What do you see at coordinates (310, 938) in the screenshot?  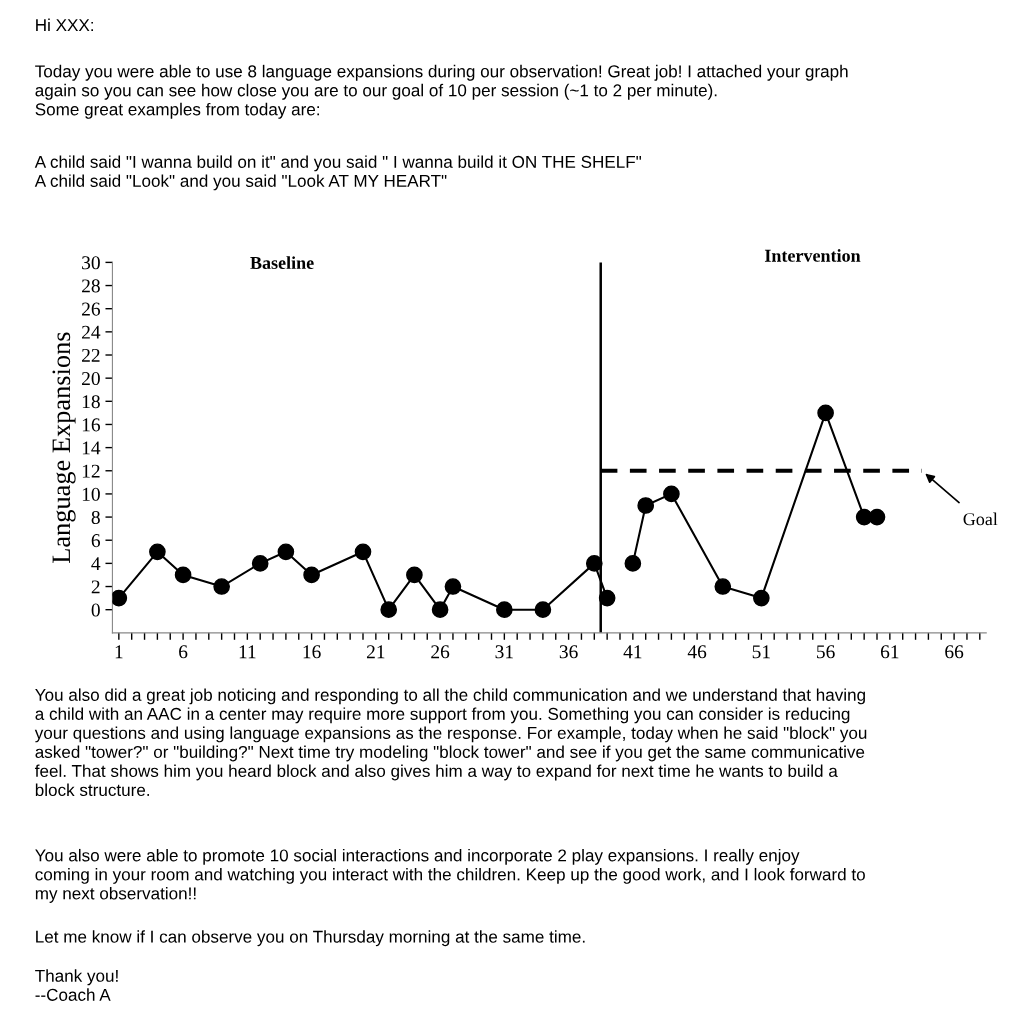 I see `text: Let me know if I can observe you on Thursday morning at the same time.` at bounding box center [310, 938].